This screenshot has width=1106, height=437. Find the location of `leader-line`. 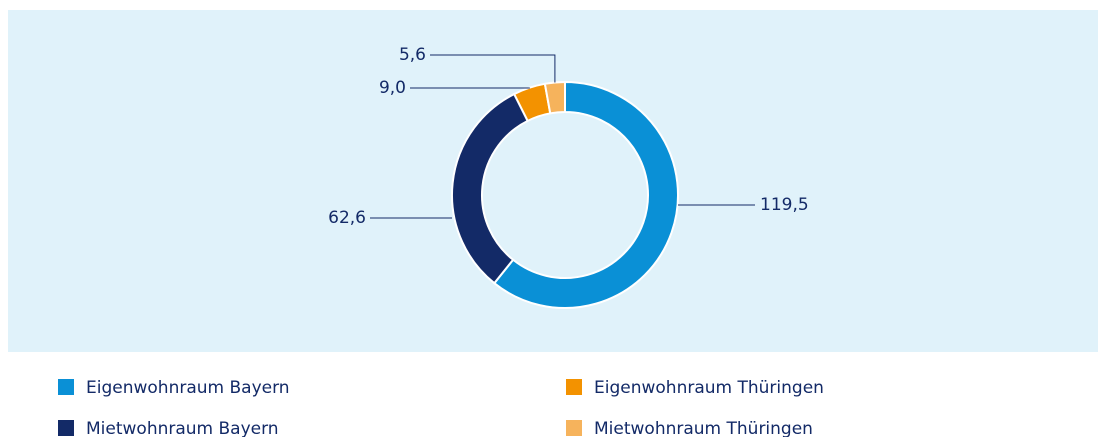

leader-line is located at coordinates (493, 68).